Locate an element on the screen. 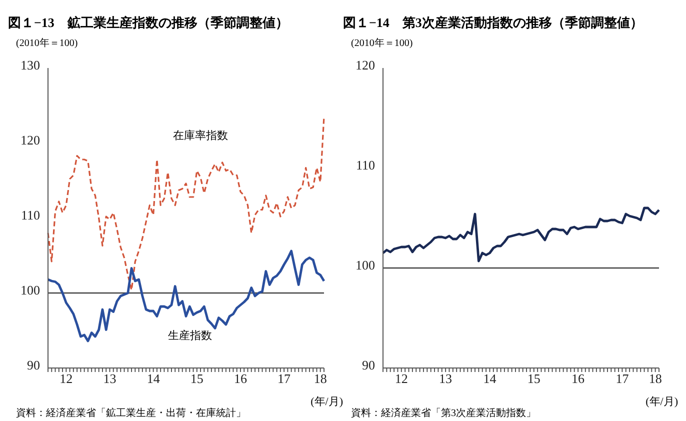 This screenshot has width=686, height=421. series-label: 生産指数 is located at coordinates (190, 335).